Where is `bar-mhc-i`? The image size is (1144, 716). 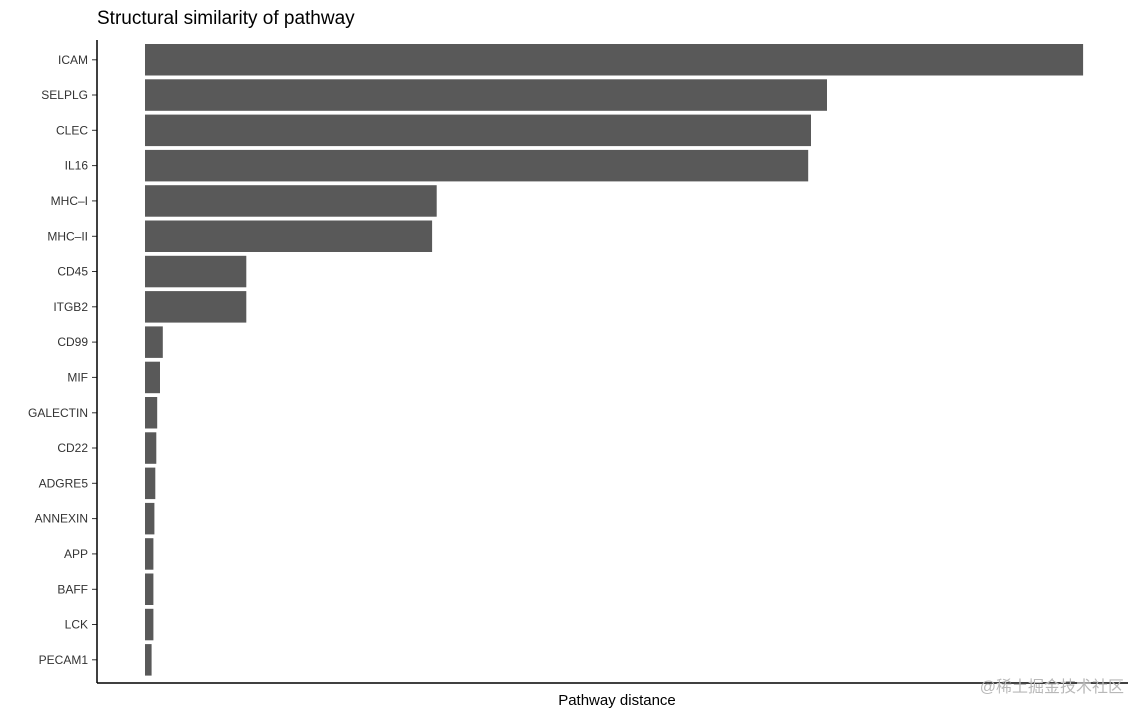
bar-mhc-i is located at coordinates (291, 201).